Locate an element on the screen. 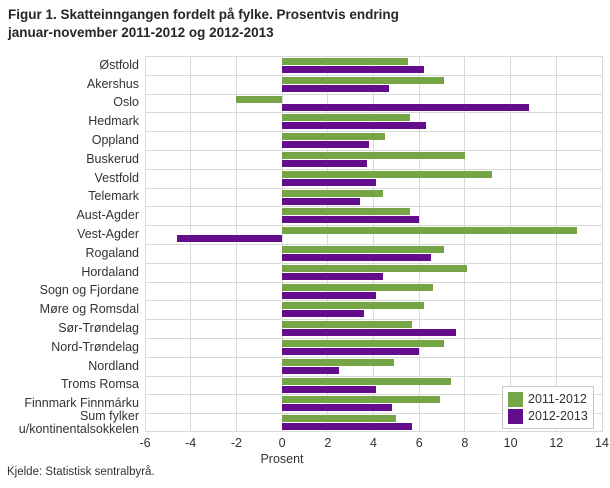 The width and height of the screenshot is (610, 488). category-label: Hordaland is located at coordinates (110, 271).